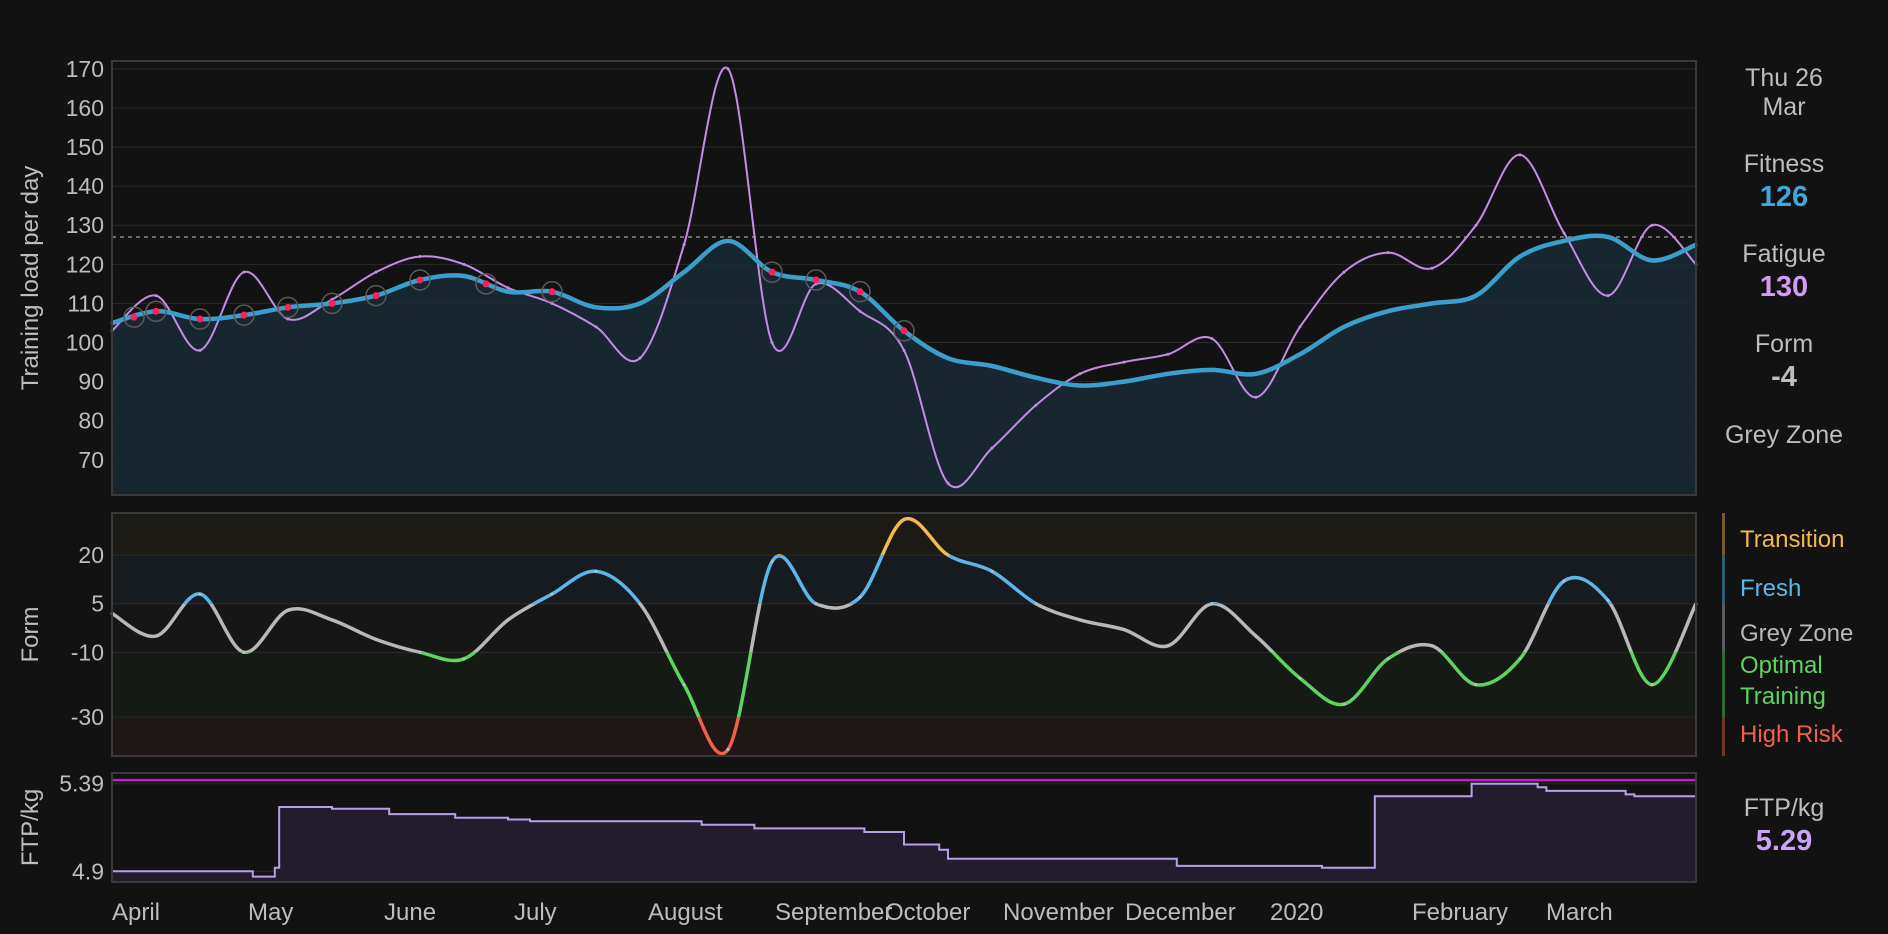 Image resolution: width=1888 pixels, height=934 pixels. Describe the element at coordinates (85, 303) in the screenshot. I see `training-load-tick-label: 110` at that location.